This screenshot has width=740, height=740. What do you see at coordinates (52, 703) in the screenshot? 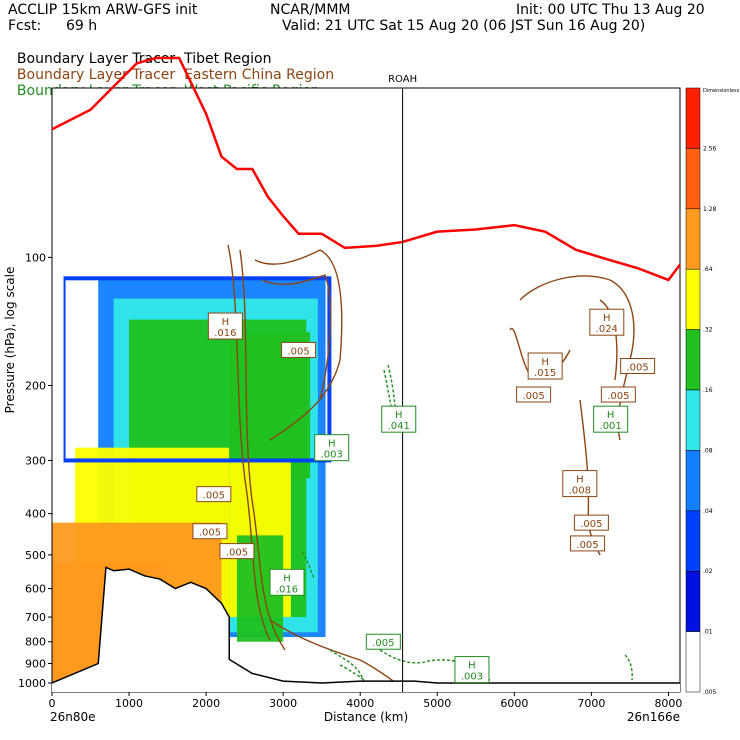
I see `x-tick-label: 0` at bounding box center [52, 703].